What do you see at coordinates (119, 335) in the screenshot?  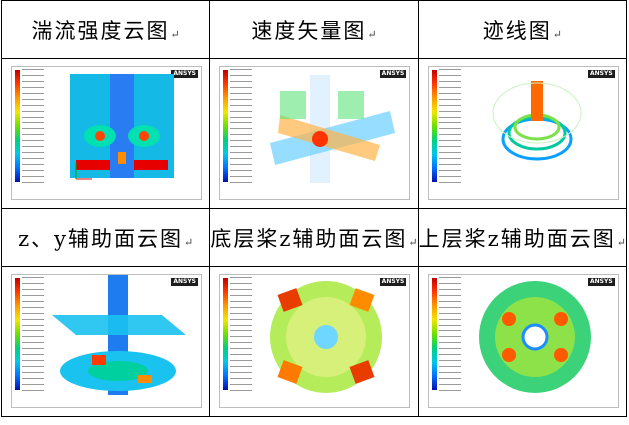 I see `zy-plane-field` at bounding box center [119, 335].